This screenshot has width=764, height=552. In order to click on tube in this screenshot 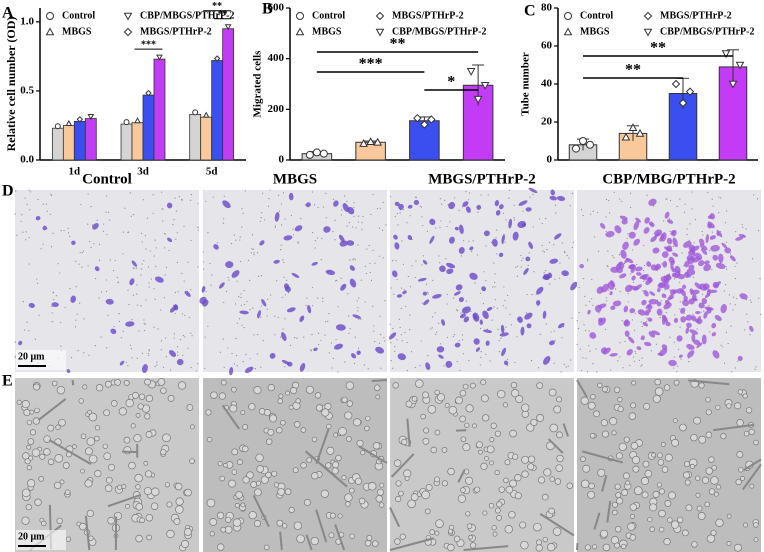, I will do `click(402, 465)`.